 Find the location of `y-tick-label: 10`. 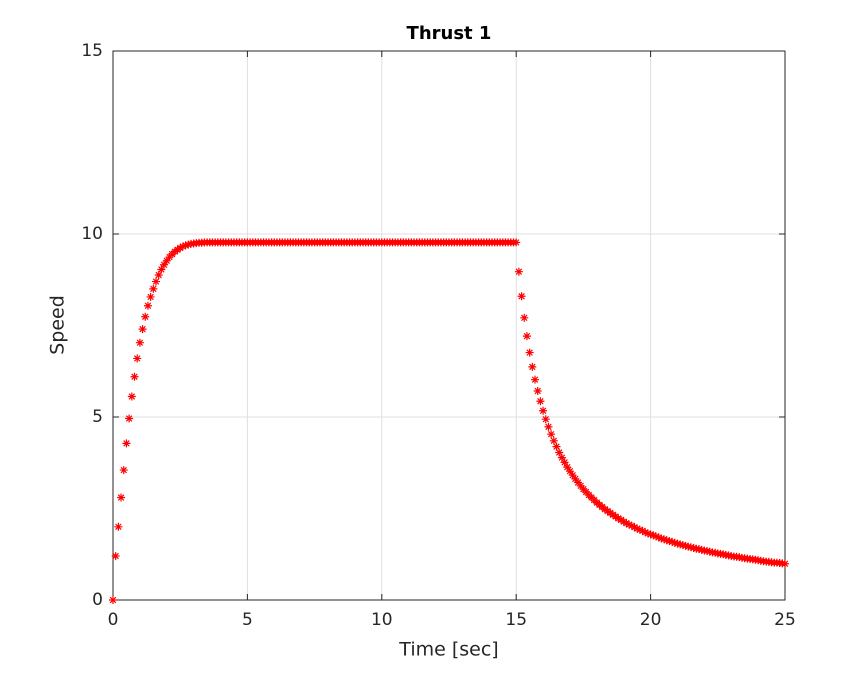

y-tick-label: 10 is located at coordinates (92, 234).